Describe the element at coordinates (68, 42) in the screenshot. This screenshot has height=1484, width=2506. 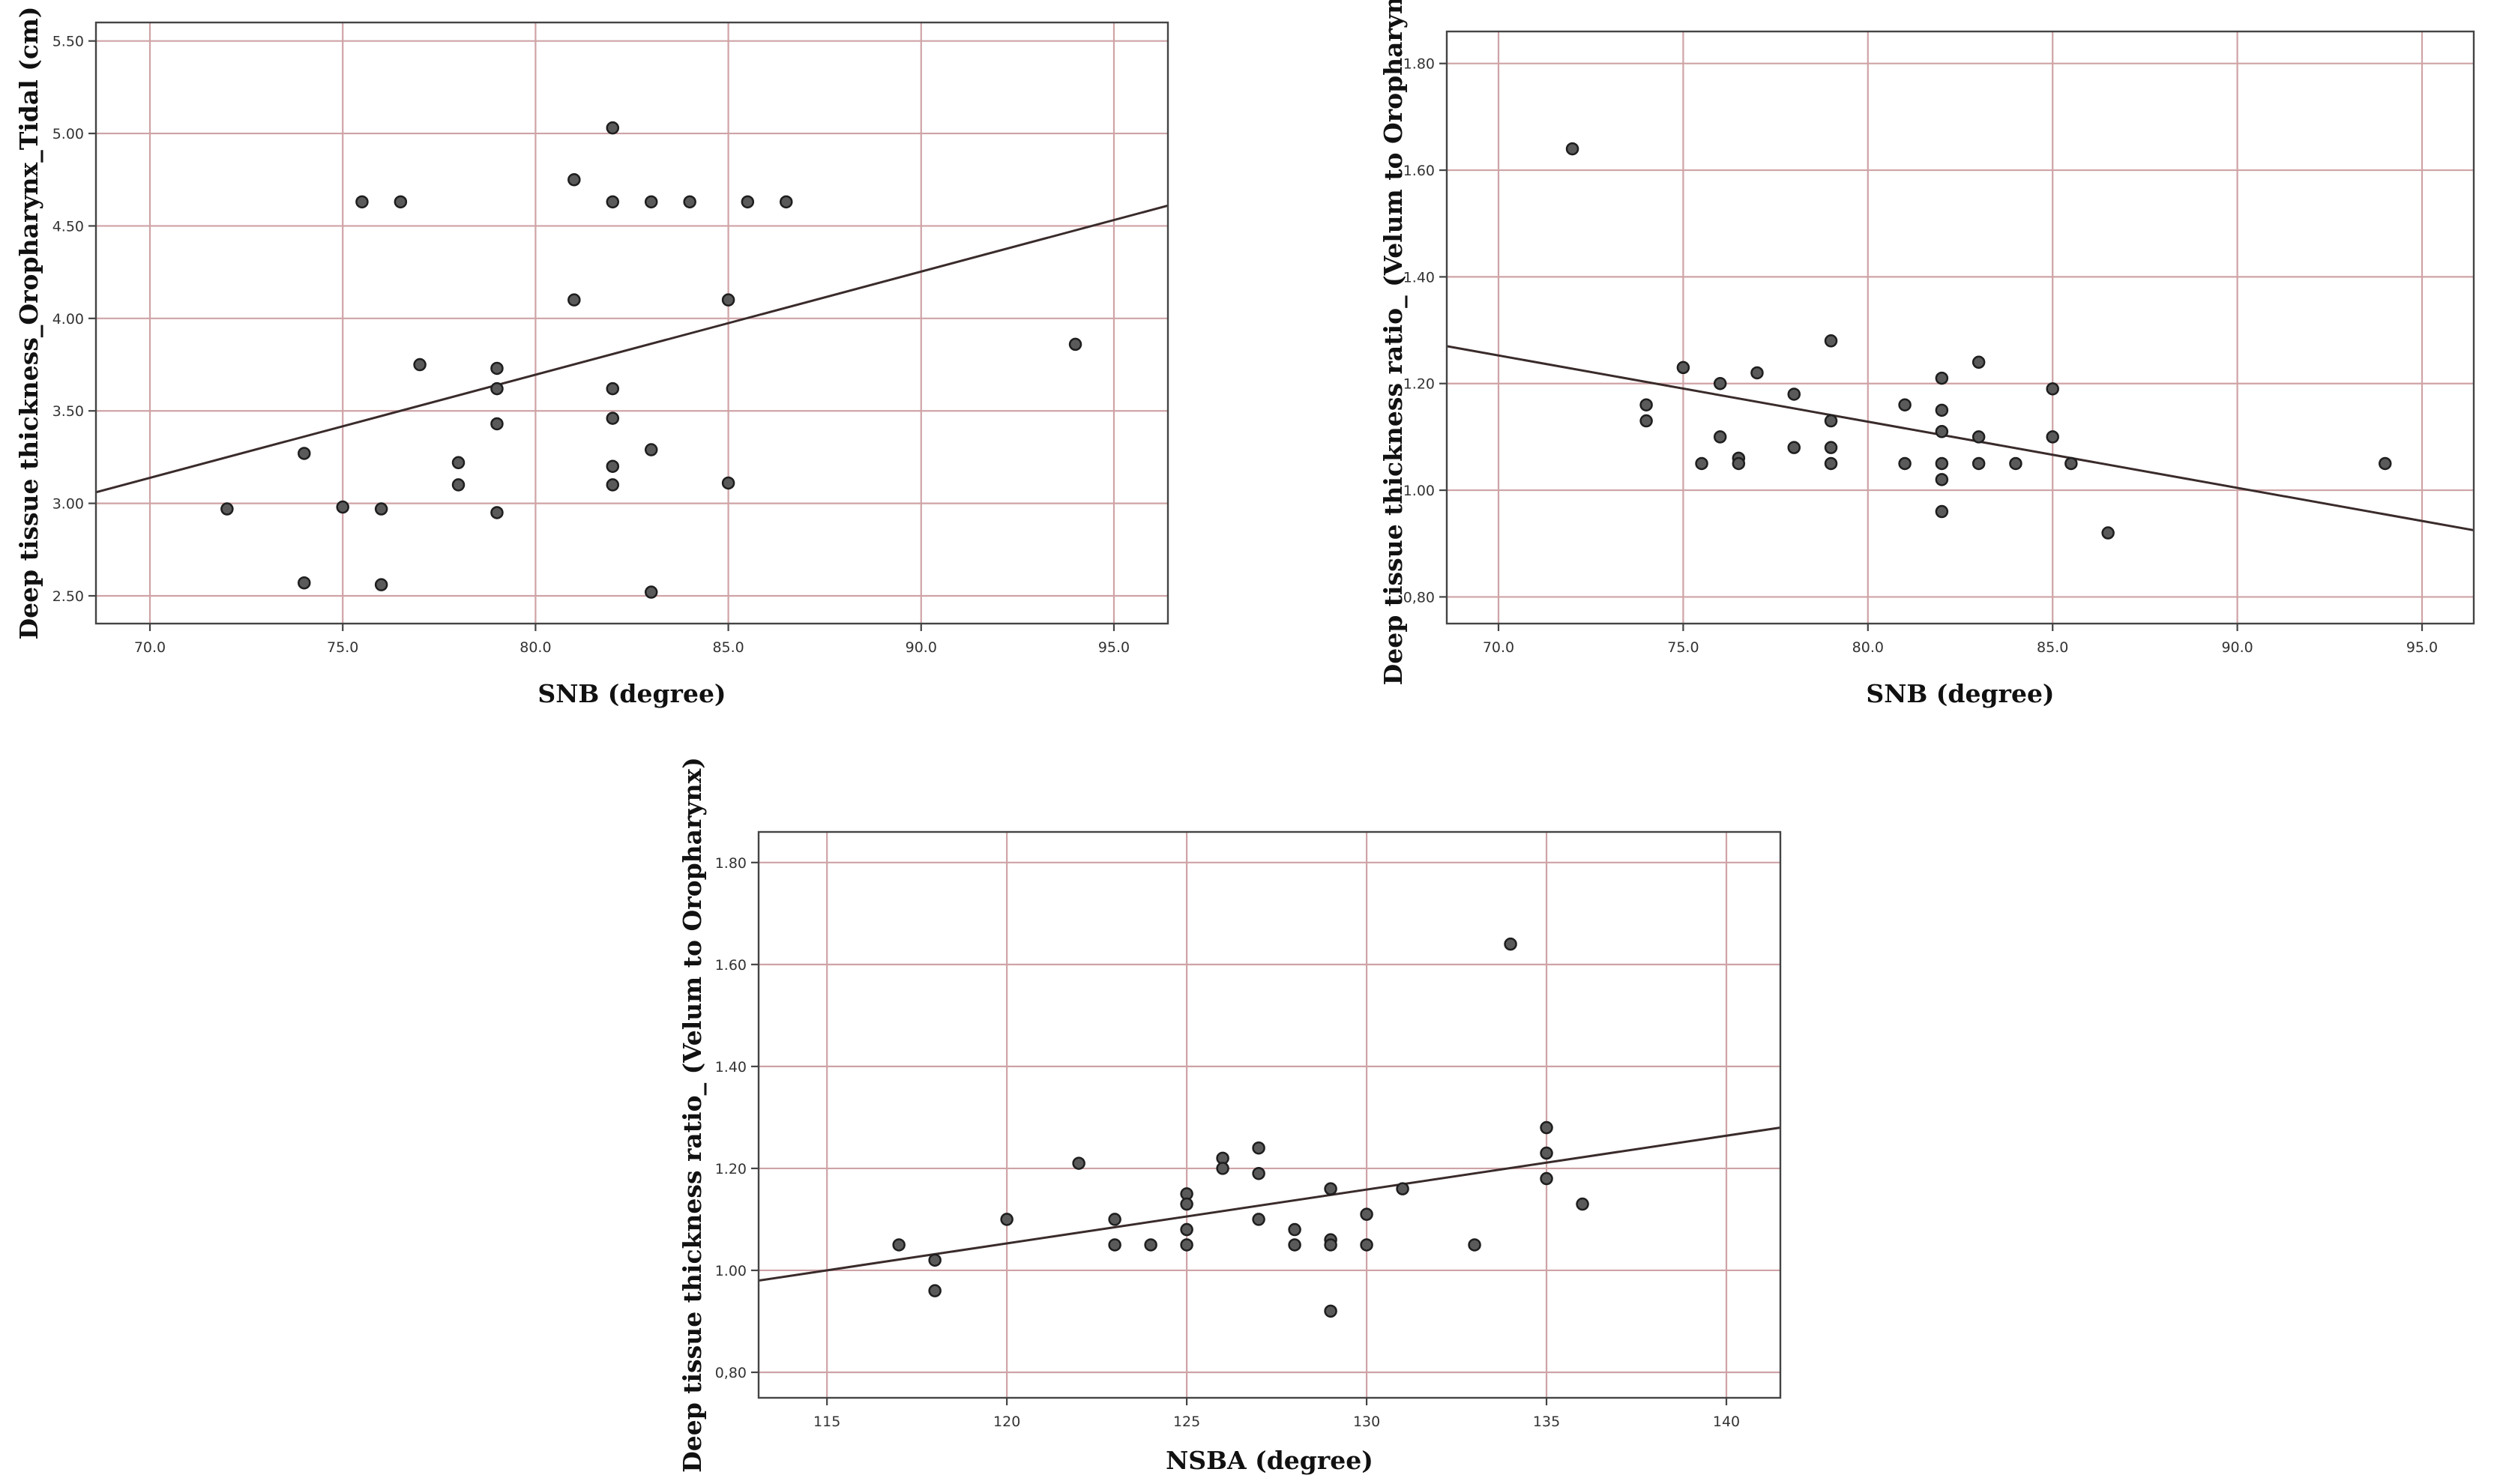
I see `y-tick-label: 5.50` at that location.